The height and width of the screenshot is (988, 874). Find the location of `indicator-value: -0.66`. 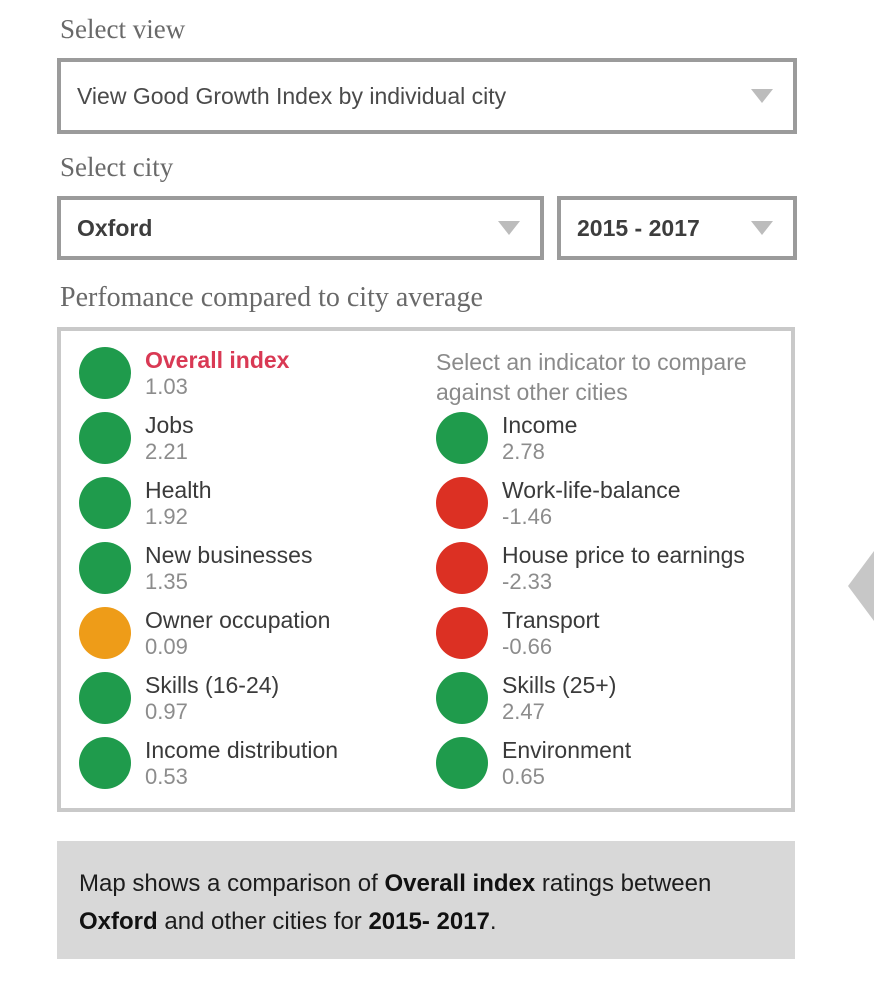

indicator-value: -0.66 is located at coordinates (527, 646).